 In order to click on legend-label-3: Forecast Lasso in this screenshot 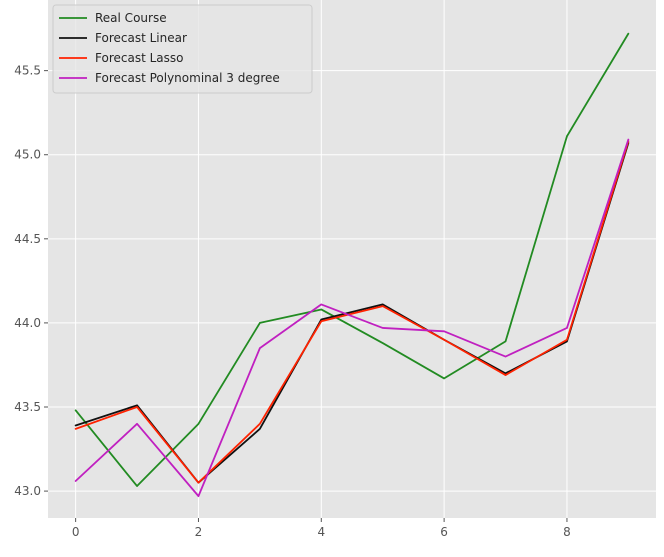, I will do `click(139, 58)`.